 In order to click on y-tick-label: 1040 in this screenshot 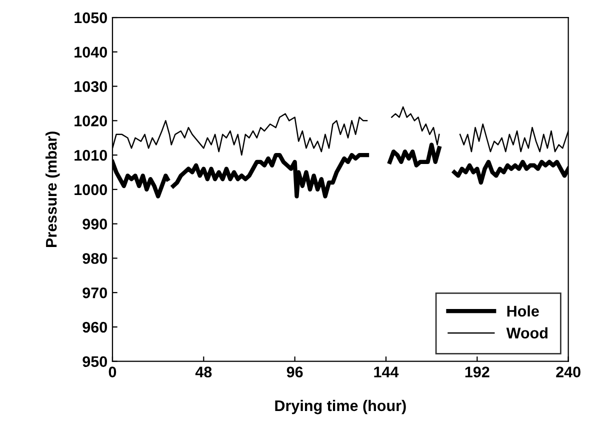, I will do `click(90, 52)`.